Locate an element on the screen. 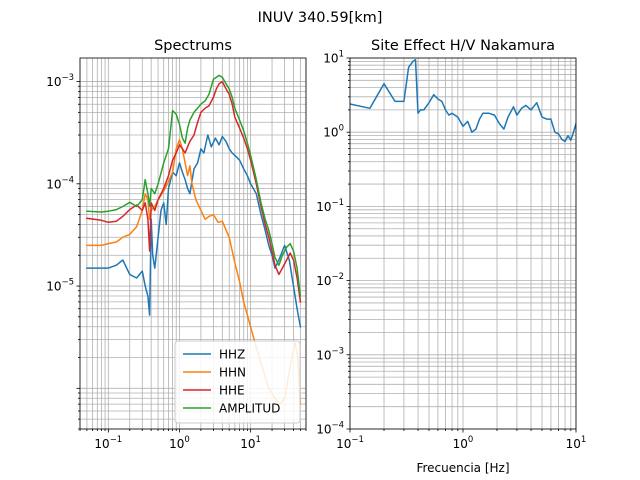 Image resolution: width=640 pixels, height=480 pixels. legend-label: HHZ is located at coordinates (232, 355).